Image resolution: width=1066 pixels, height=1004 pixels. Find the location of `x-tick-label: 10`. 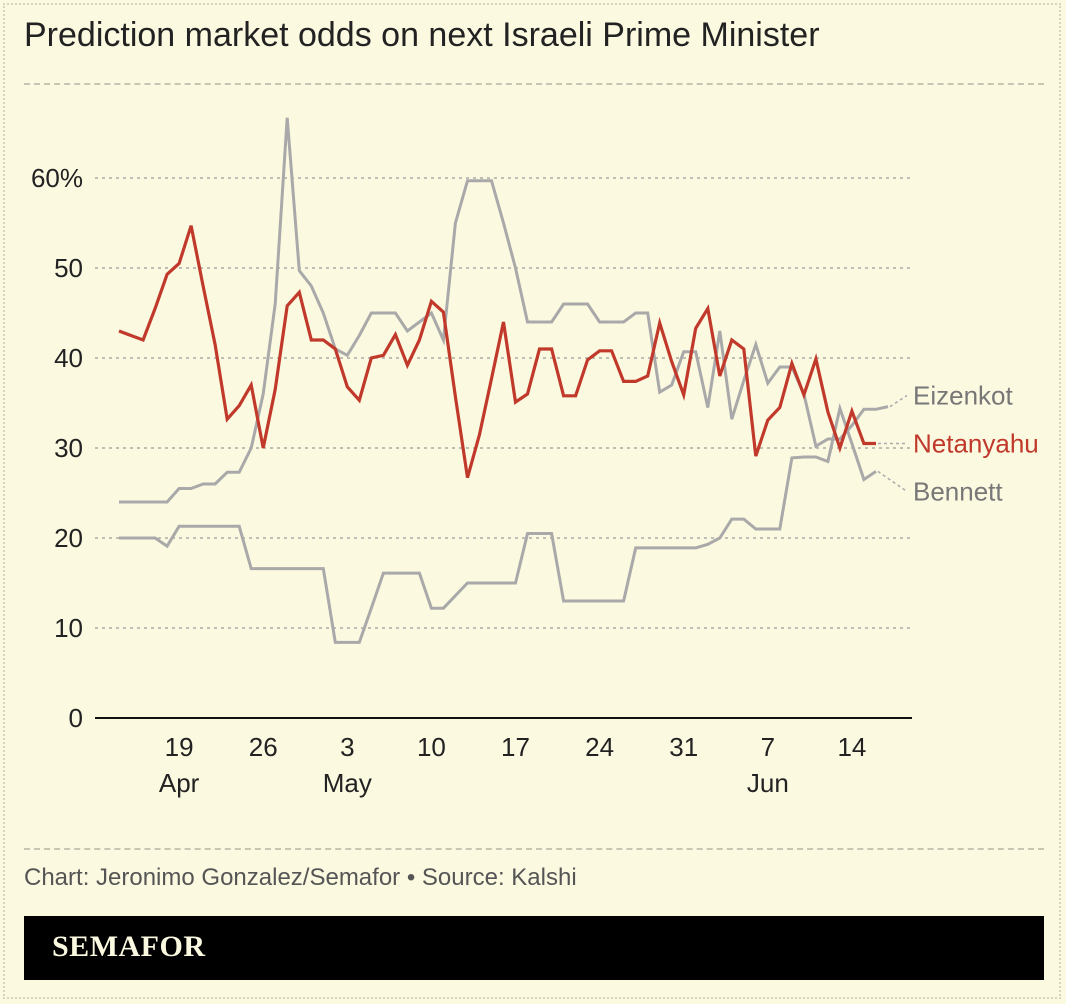

x-tick-label: 10 is located at coordinates (431, 747).